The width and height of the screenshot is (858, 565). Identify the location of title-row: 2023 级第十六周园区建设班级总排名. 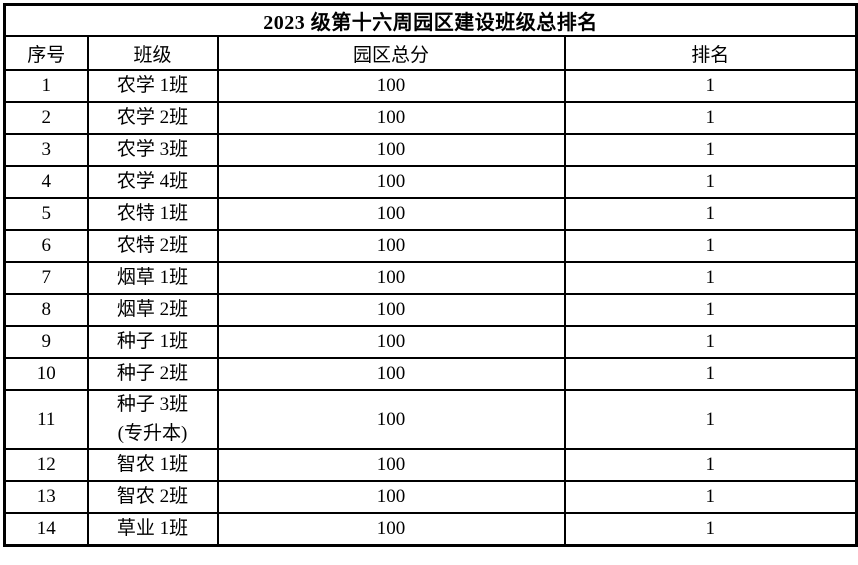
(430, 20).